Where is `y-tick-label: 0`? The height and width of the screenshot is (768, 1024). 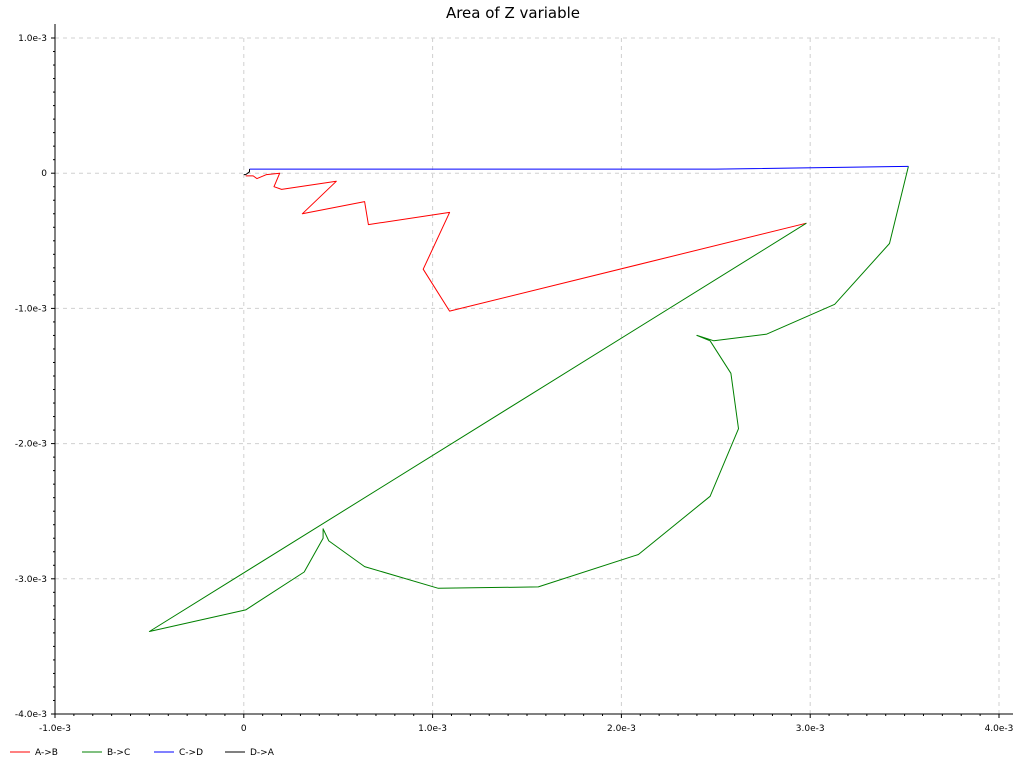
y-tick-label: 0 is located at coordinates (44, 174).